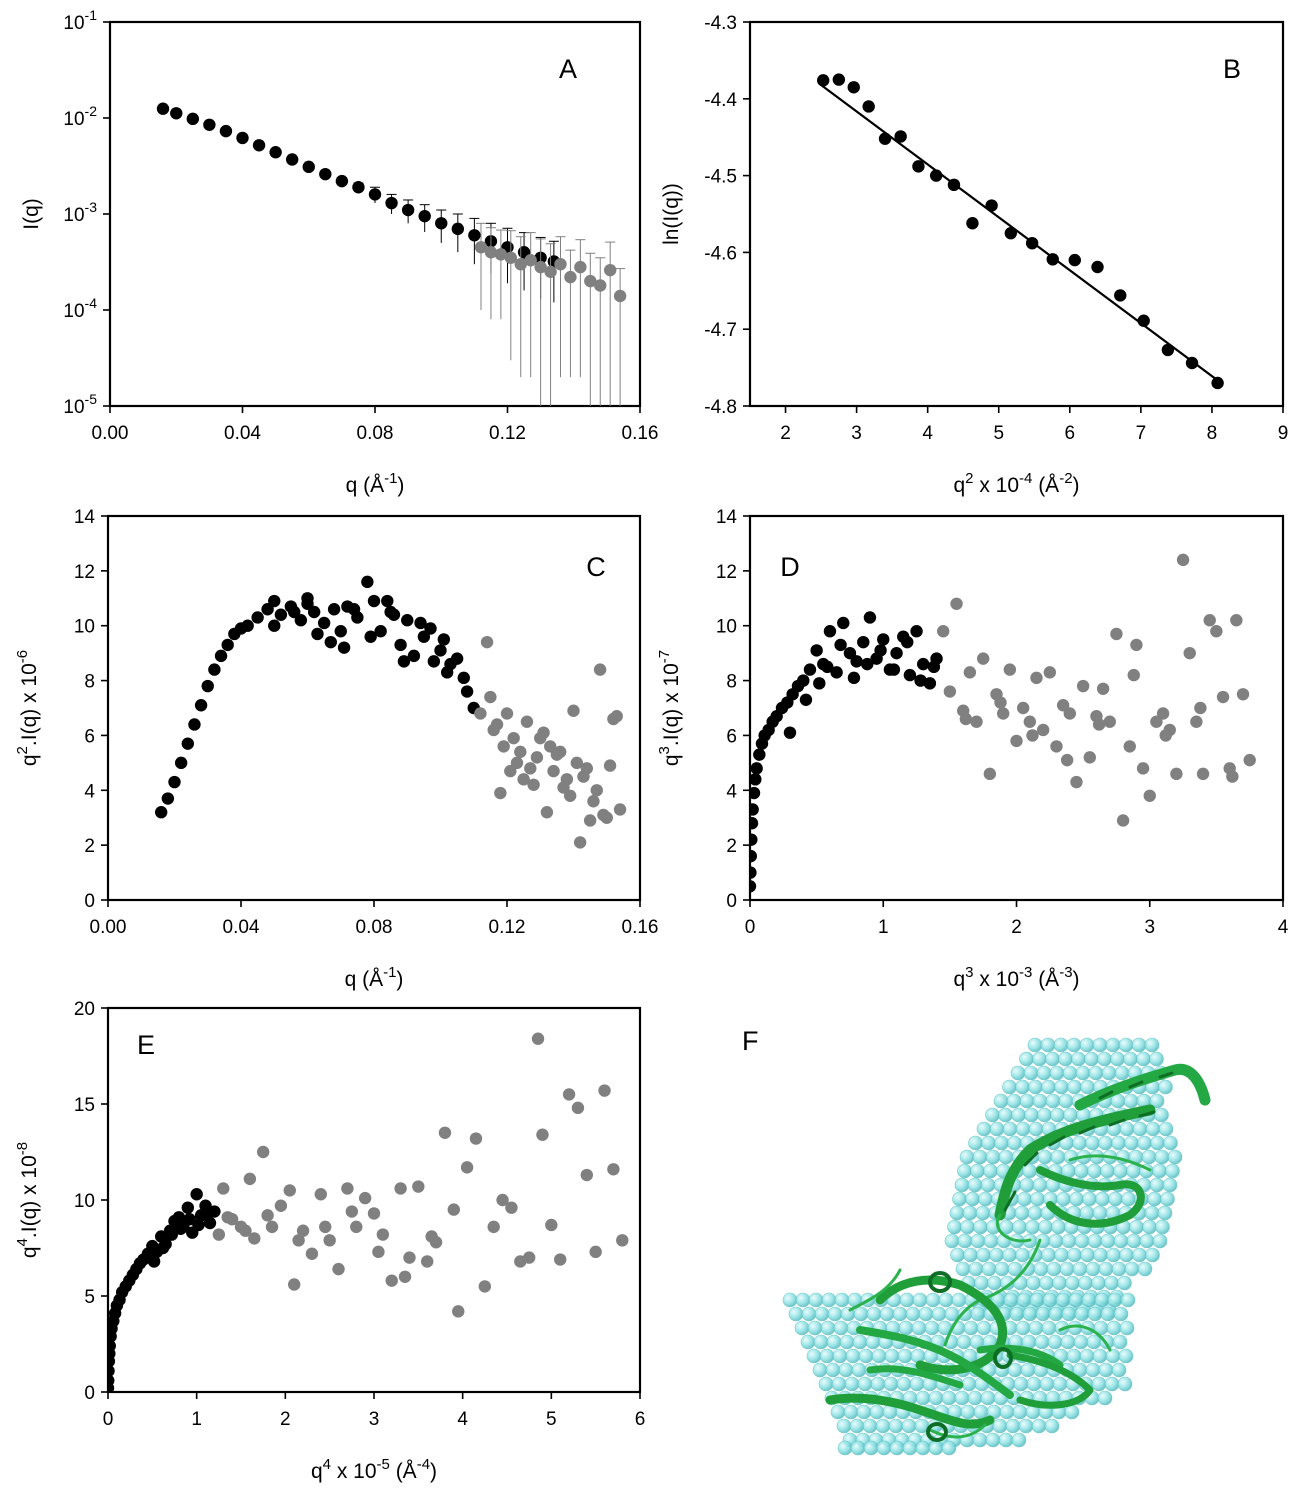 This screenshot has height=1489, width=1297. What do you see at coordinates (80, 20) in the screenshot?
I see `y-tick-label: 10⁻¹` at bounding box center [80, 20].